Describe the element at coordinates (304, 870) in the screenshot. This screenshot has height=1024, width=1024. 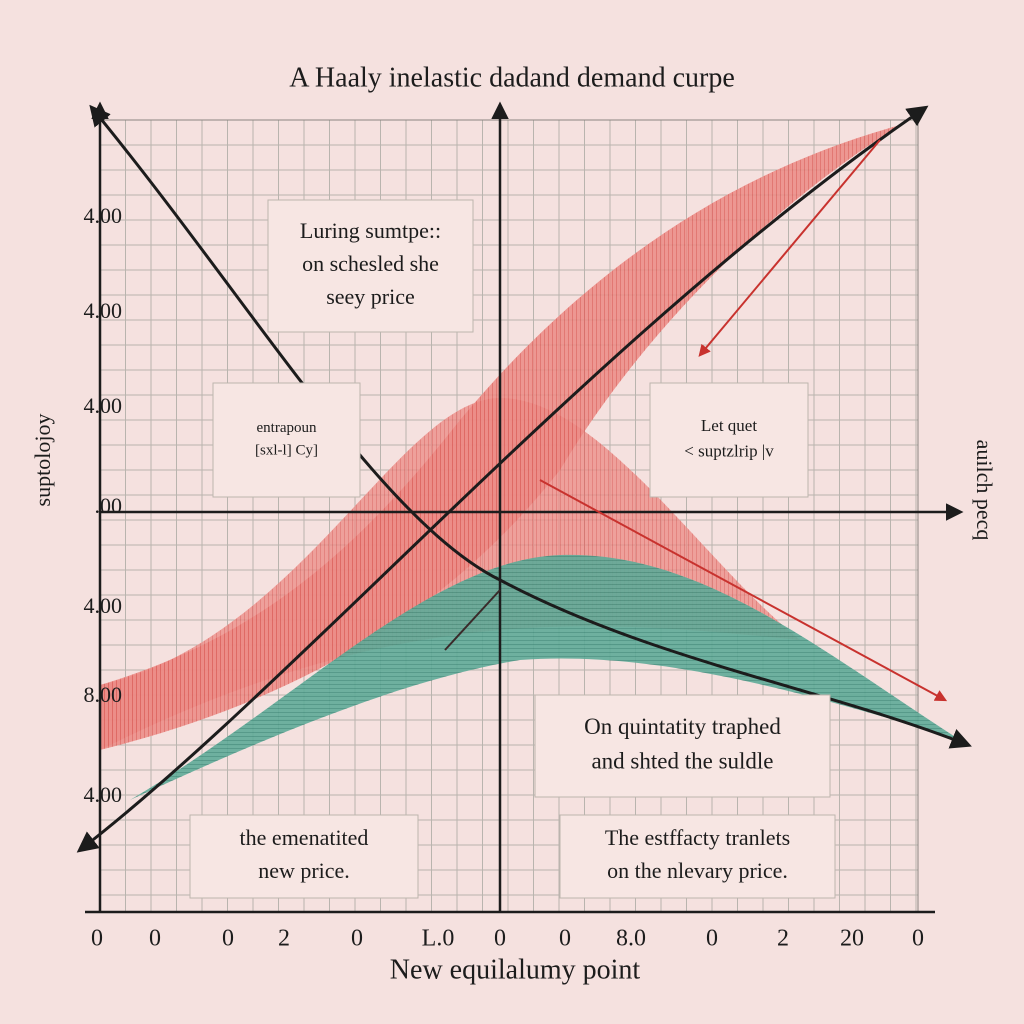
I see `box-text: new price.` at that location.